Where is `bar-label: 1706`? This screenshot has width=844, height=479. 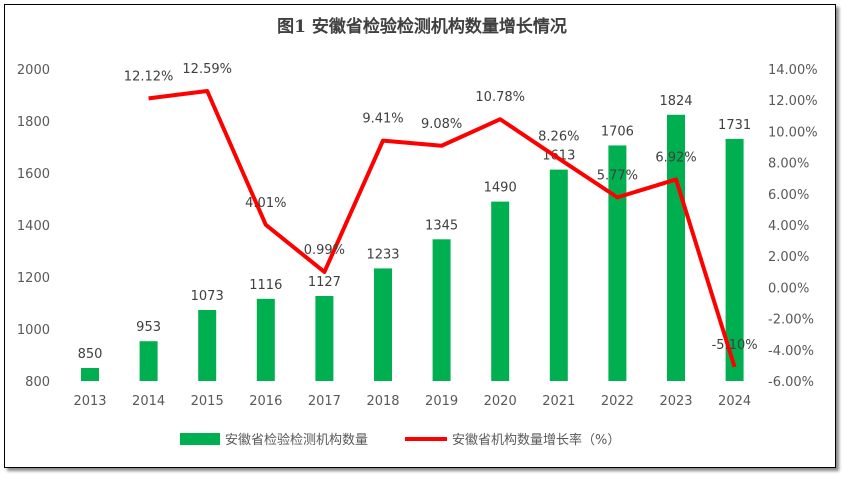
bar-label: 1706 is located at coordinates (617, 131).